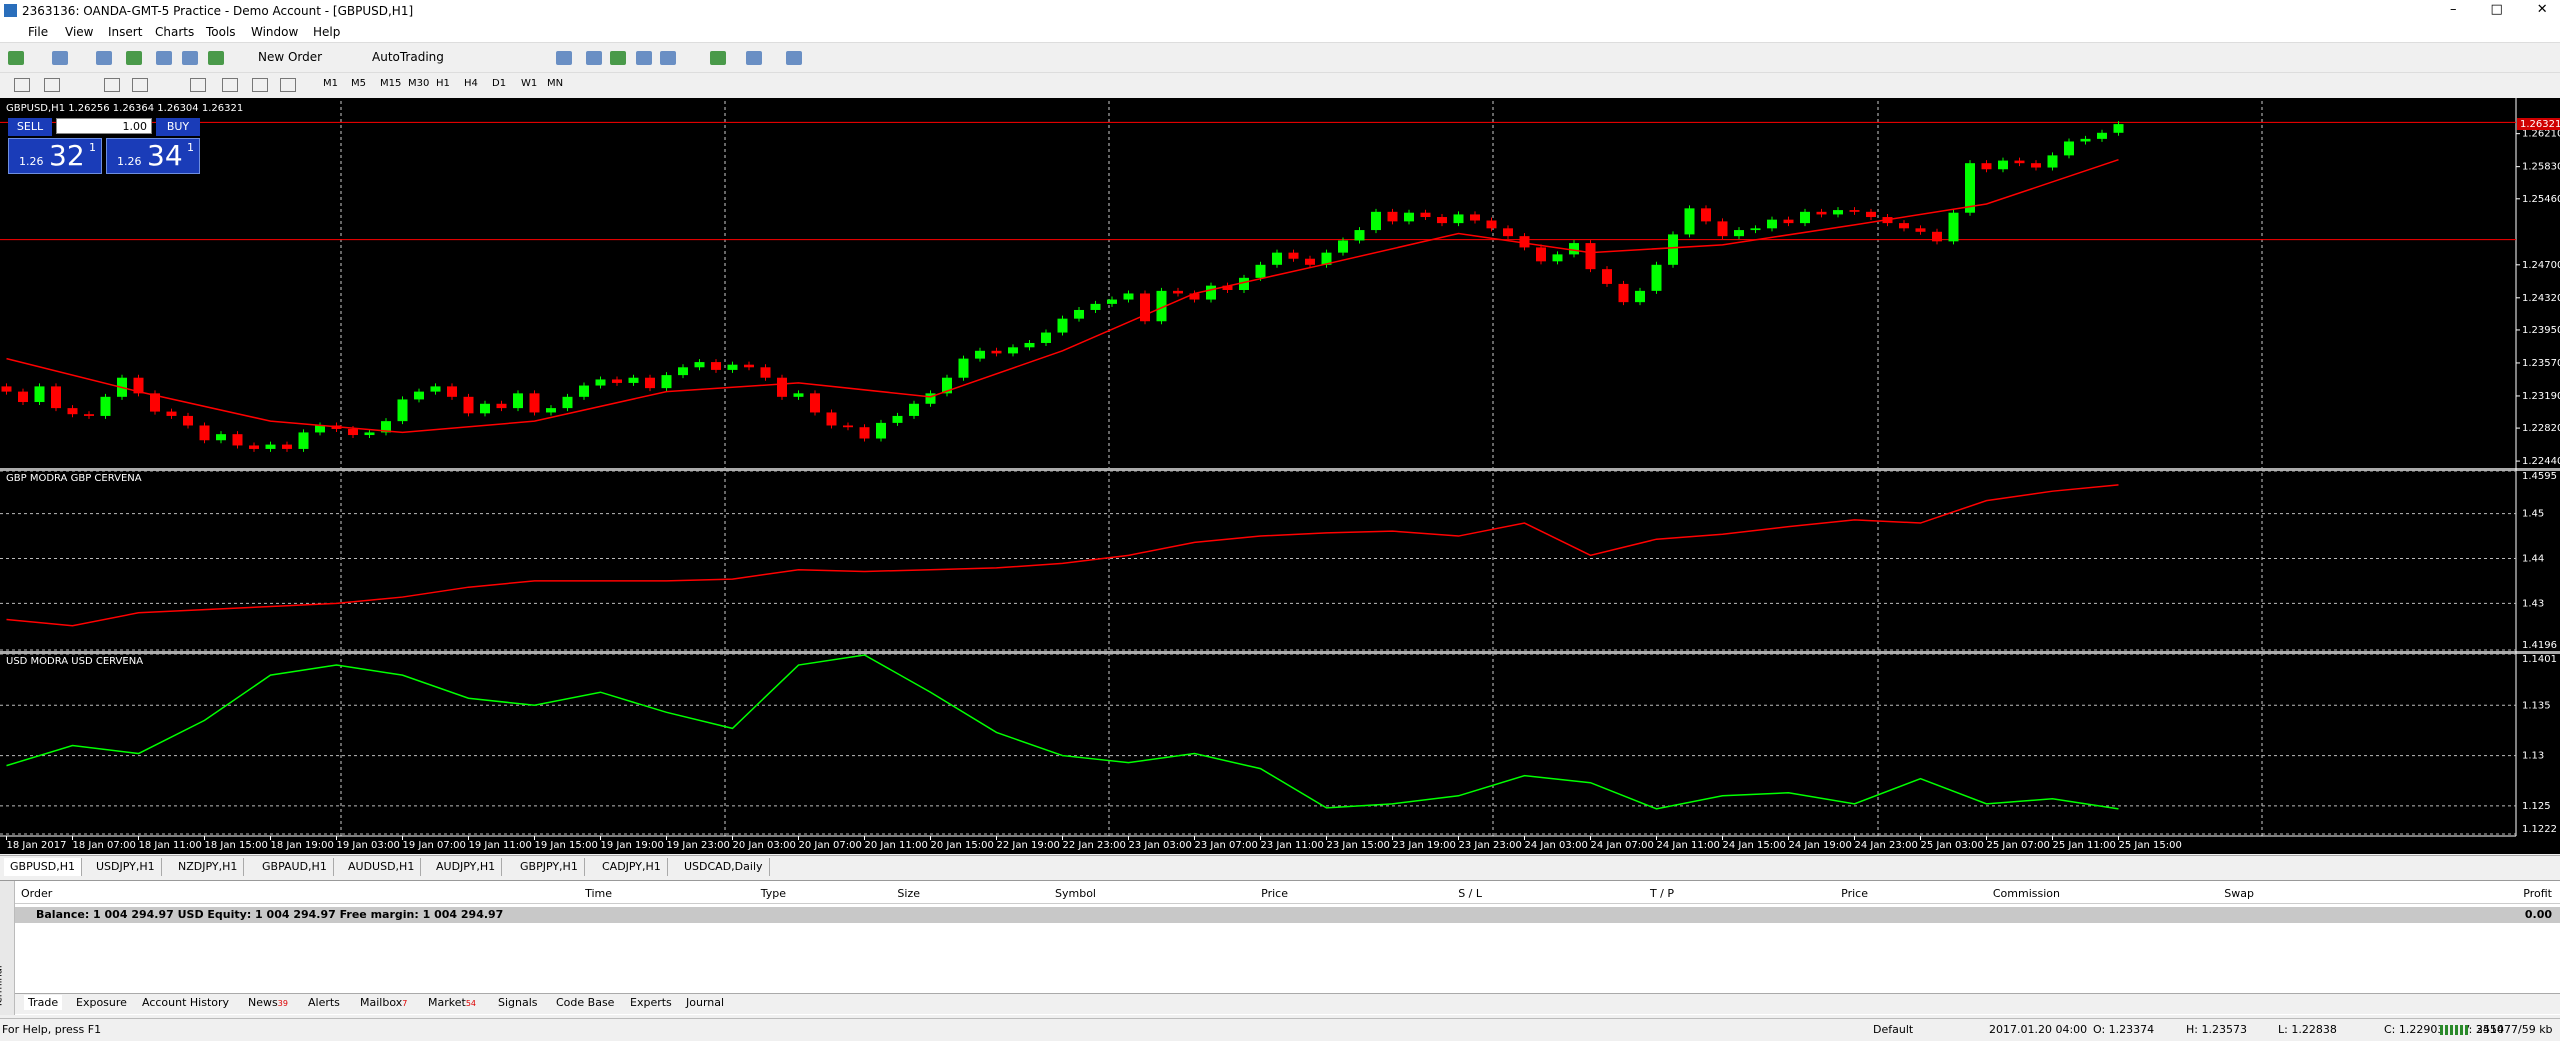 The width and height of the screenshot is (2560, 1041). What do you see at coordinates (466, 867) in the screenshot?
I see `chart-tab: AUDJPY,H1` at bounding box center [466, 867].